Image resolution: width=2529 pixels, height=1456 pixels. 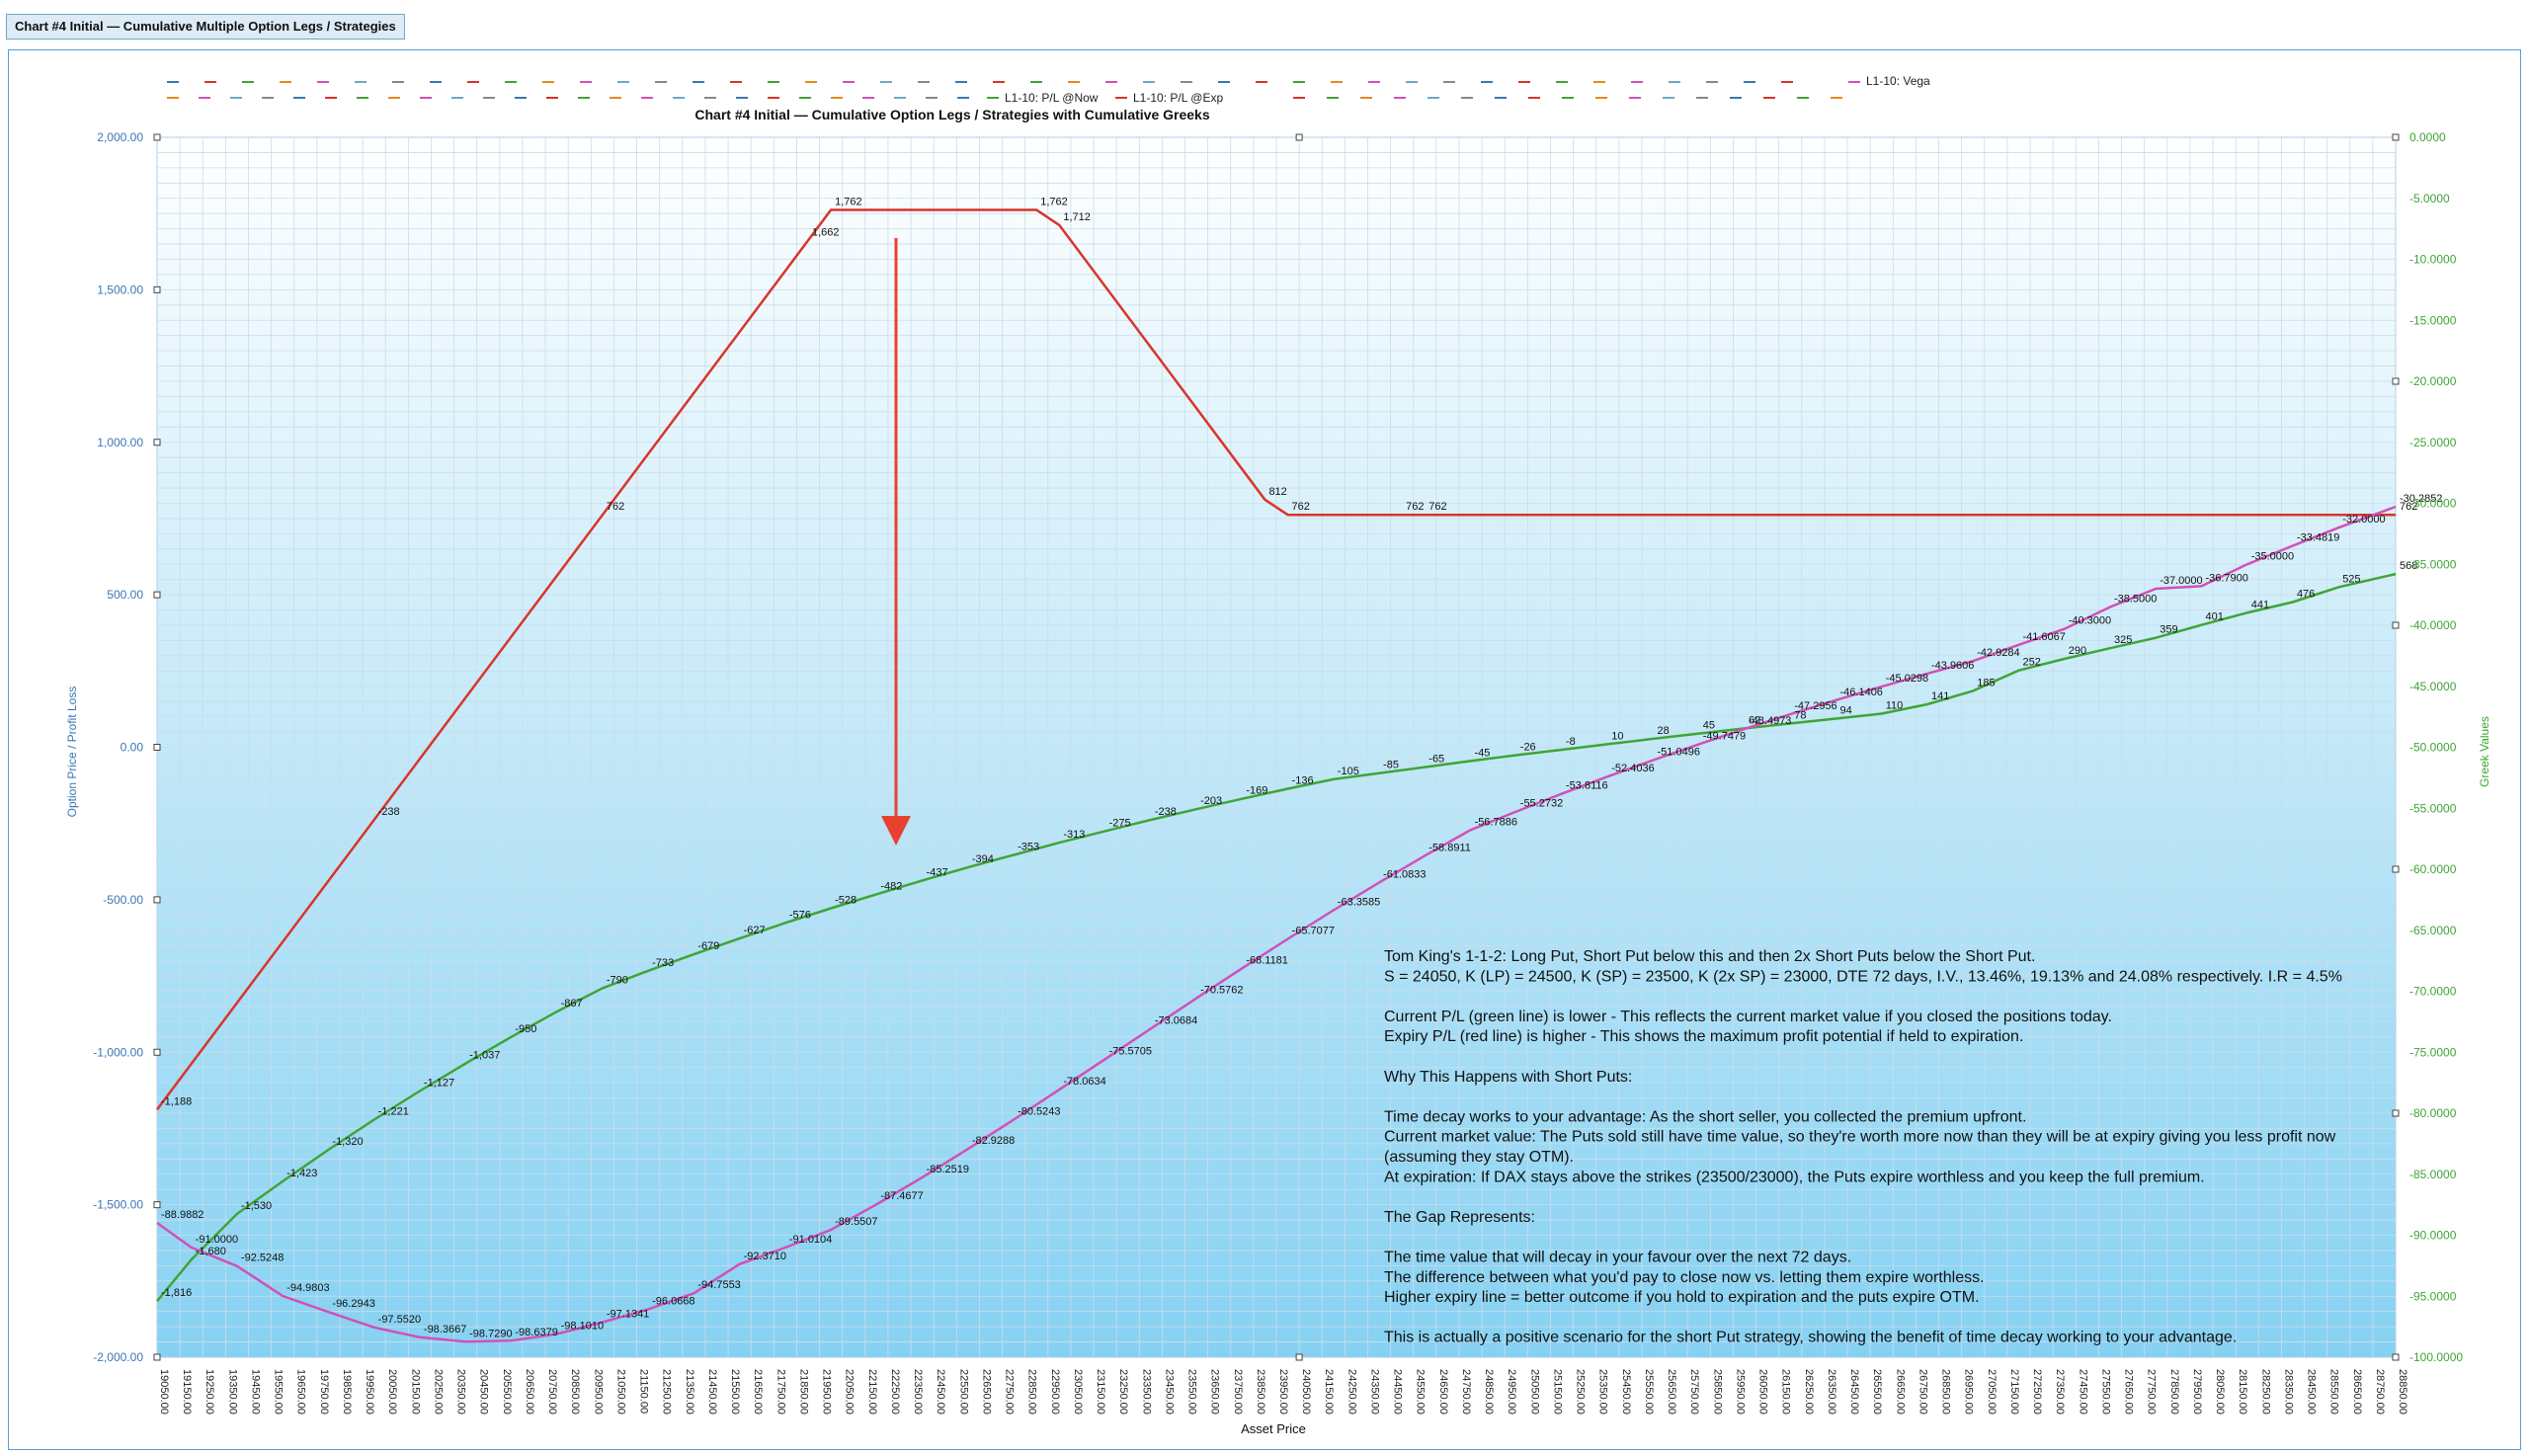 What do you see at coordinates (2214, 617) in the screenshot?
I see `data-label: 401` at bounding box center [2214, 617].